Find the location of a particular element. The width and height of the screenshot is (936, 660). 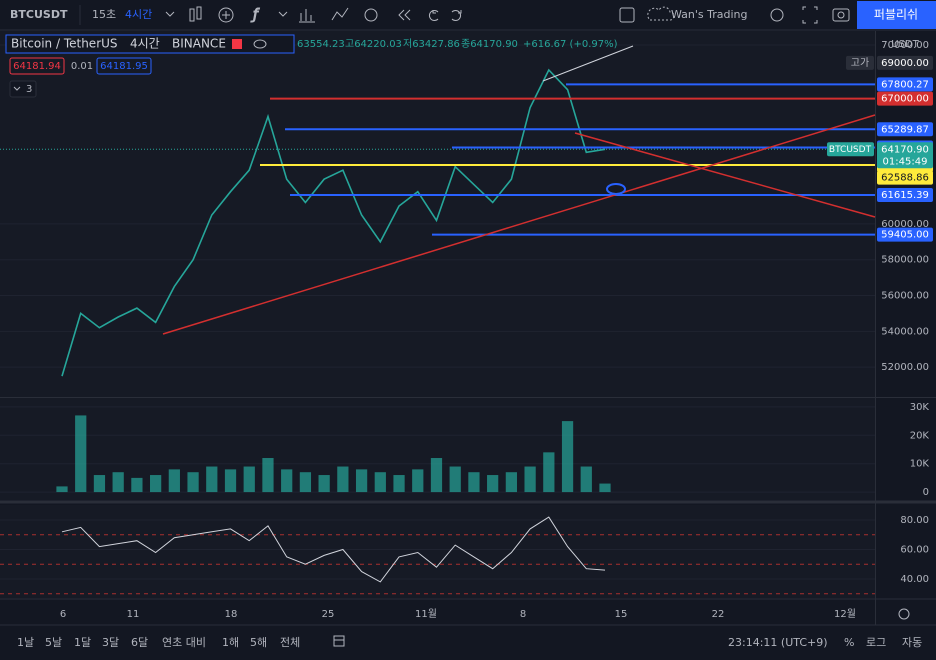

settings-icon is located at coordinates (777, 15).